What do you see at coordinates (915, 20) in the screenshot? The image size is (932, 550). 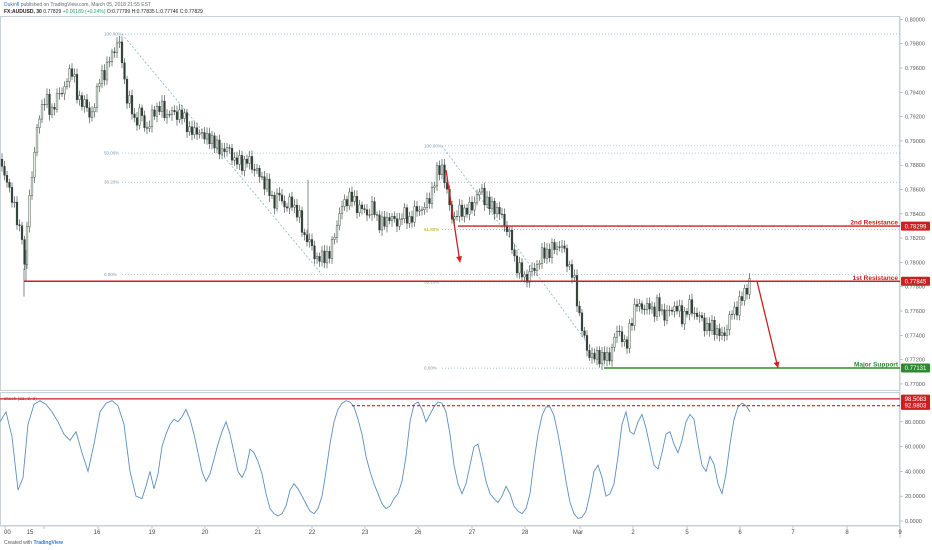 I see `price-tick-label: 0.80000` at bounding box center [915, 20].